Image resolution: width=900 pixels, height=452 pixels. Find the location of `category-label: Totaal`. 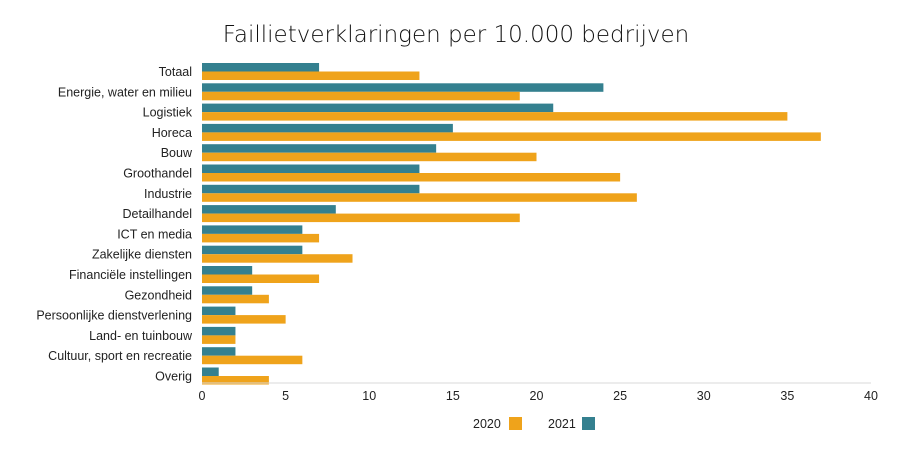

category-label: Totaal is located at coordinates (175, 72).